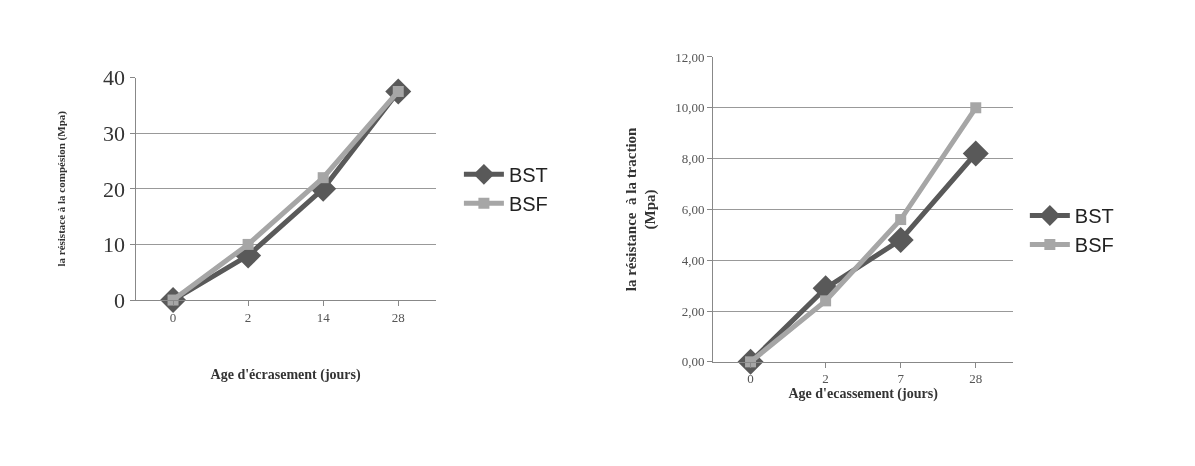 The image size is (1195, 466). Describe the element at coordinates (693, 159) in the screenshot. I see `y-tick-label: 8,00` at that location.